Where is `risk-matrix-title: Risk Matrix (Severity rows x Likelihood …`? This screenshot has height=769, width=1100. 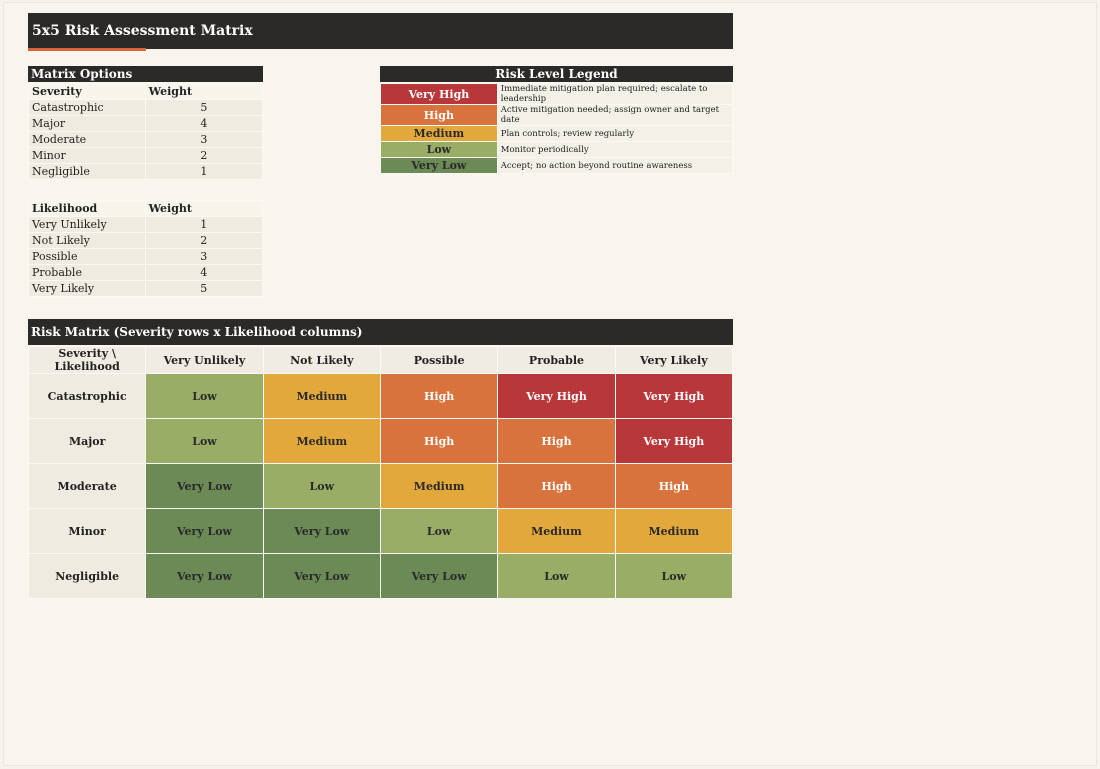
risk-matrix-title: Risk Matrix (Severity rows x Likelihood … is located at coordinates (380, 332).